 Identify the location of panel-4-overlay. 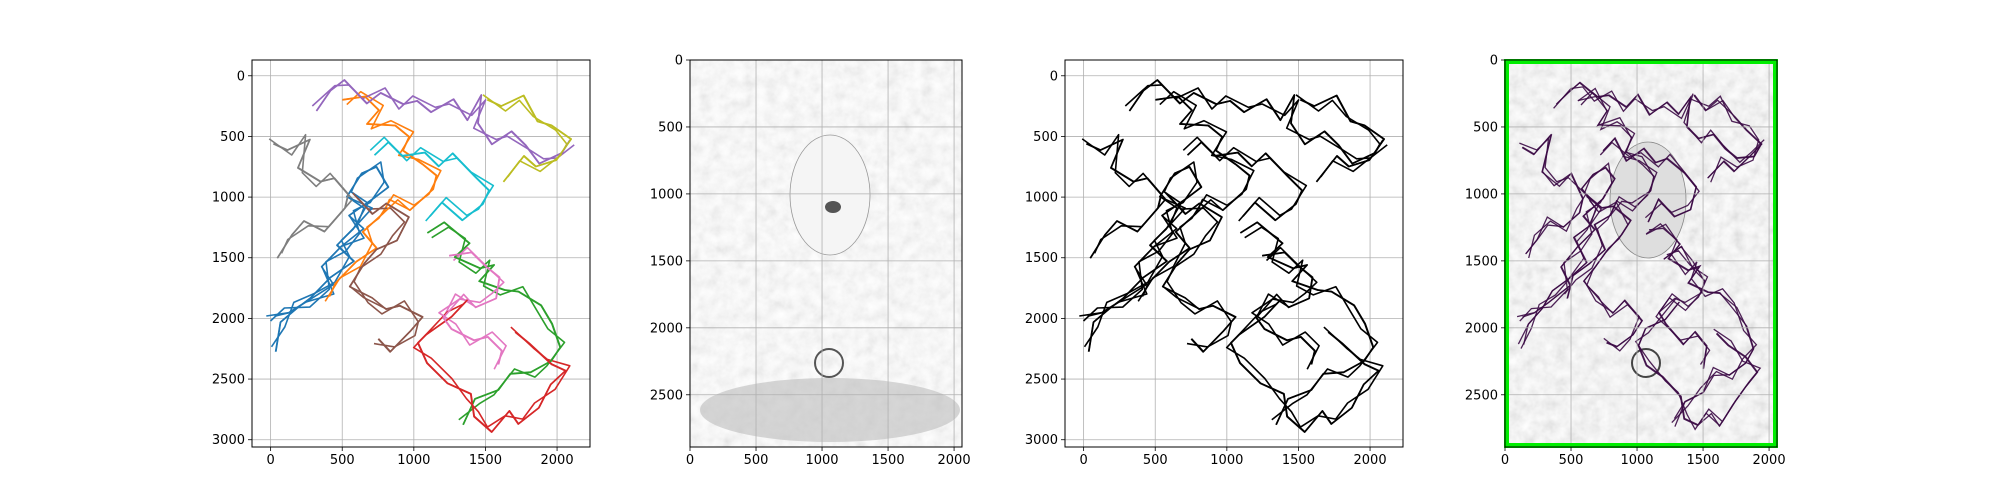
(1640, 256).